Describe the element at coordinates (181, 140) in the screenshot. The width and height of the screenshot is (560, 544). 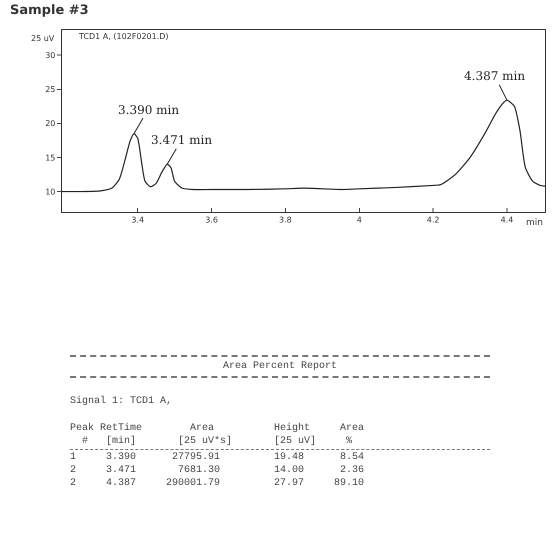
I see `annotation: 3.471 min` at that location.